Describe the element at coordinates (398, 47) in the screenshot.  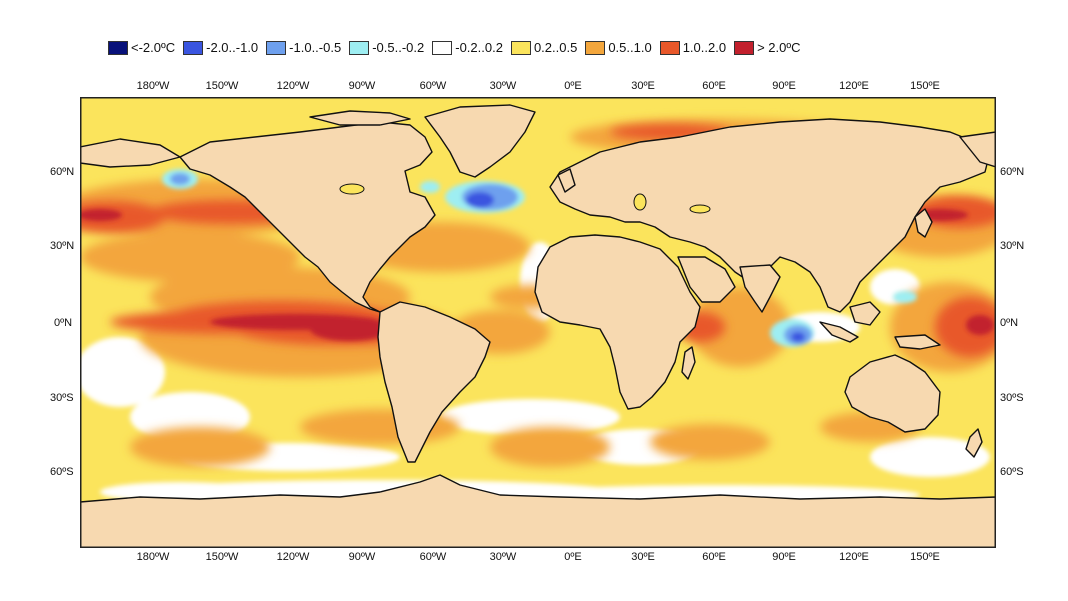
I see `legend-label: -0.5..-0.2` at that location.